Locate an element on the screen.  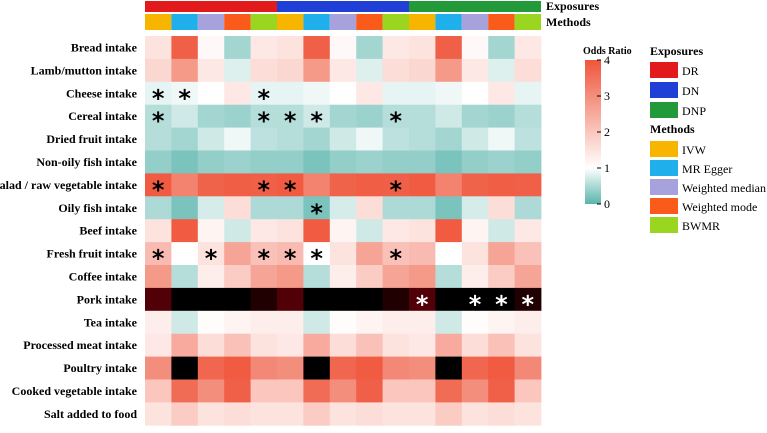
legend-swatch-mr-egger is located at coordinates (664, 168).